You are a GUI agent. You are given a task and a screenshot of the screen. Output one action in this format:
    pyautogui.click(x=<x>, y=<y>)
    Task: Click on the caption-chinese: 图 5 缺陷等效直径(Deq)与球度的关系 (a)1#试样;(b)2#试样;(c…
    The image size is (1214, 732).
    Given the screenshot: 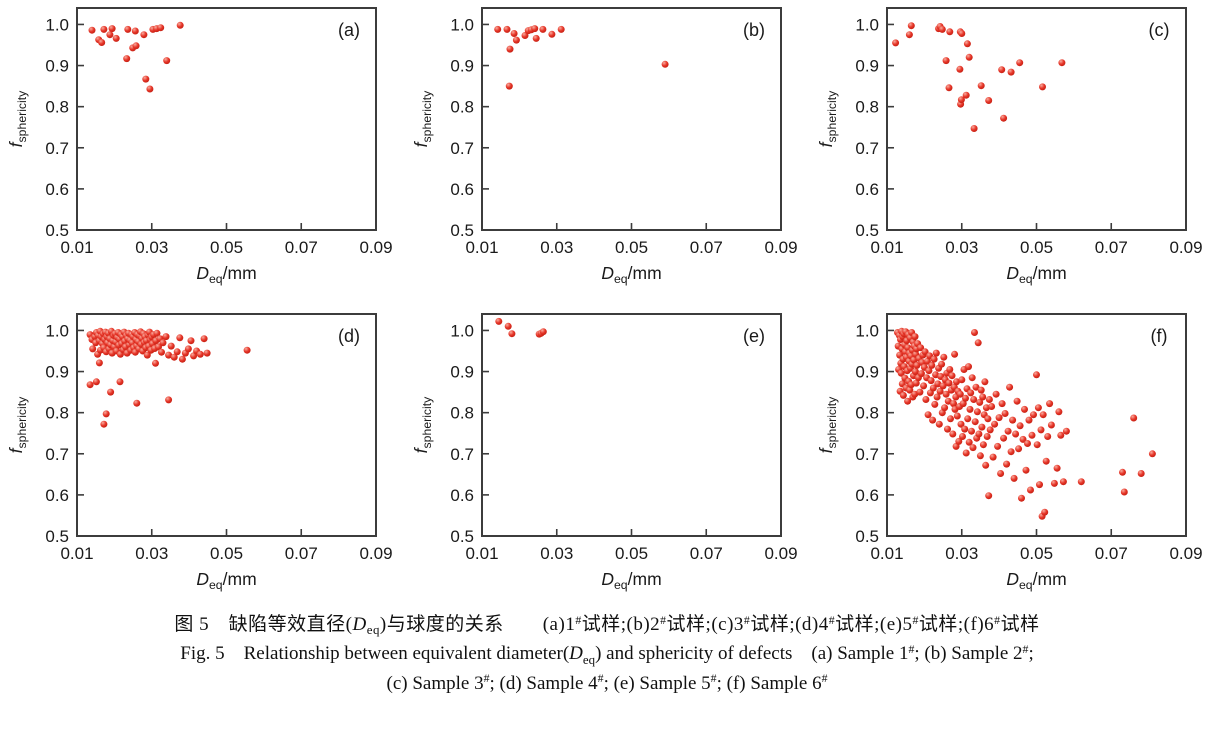 What is the action you would take?
    pyautogui.click(x=607, y=625)
    